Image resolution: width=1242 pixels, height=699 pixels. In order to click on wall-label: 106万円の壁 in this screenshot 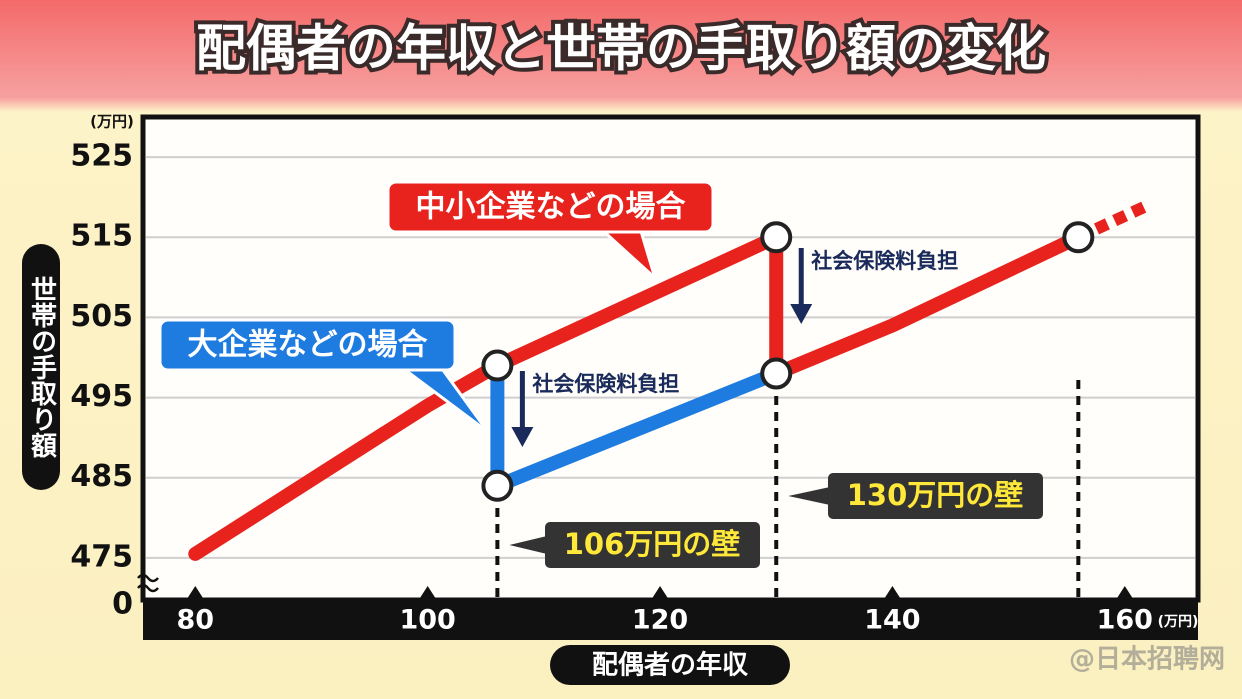, I will do `click(652, 544)`.